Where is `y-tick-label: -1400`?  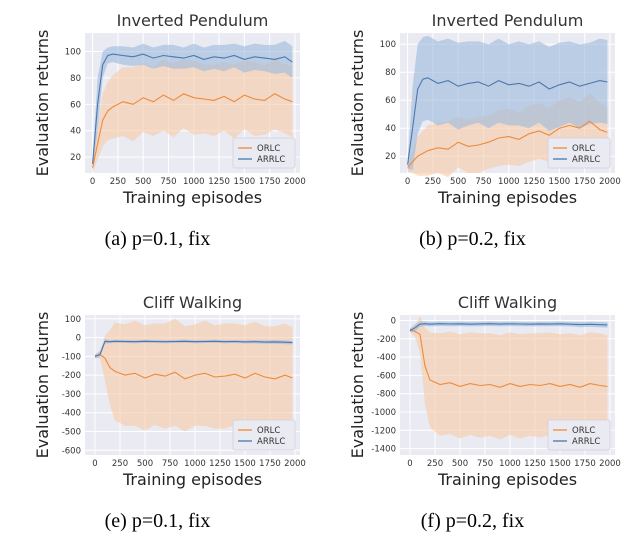
y-tick-label: -1400 is located at coordinates (383, 450).